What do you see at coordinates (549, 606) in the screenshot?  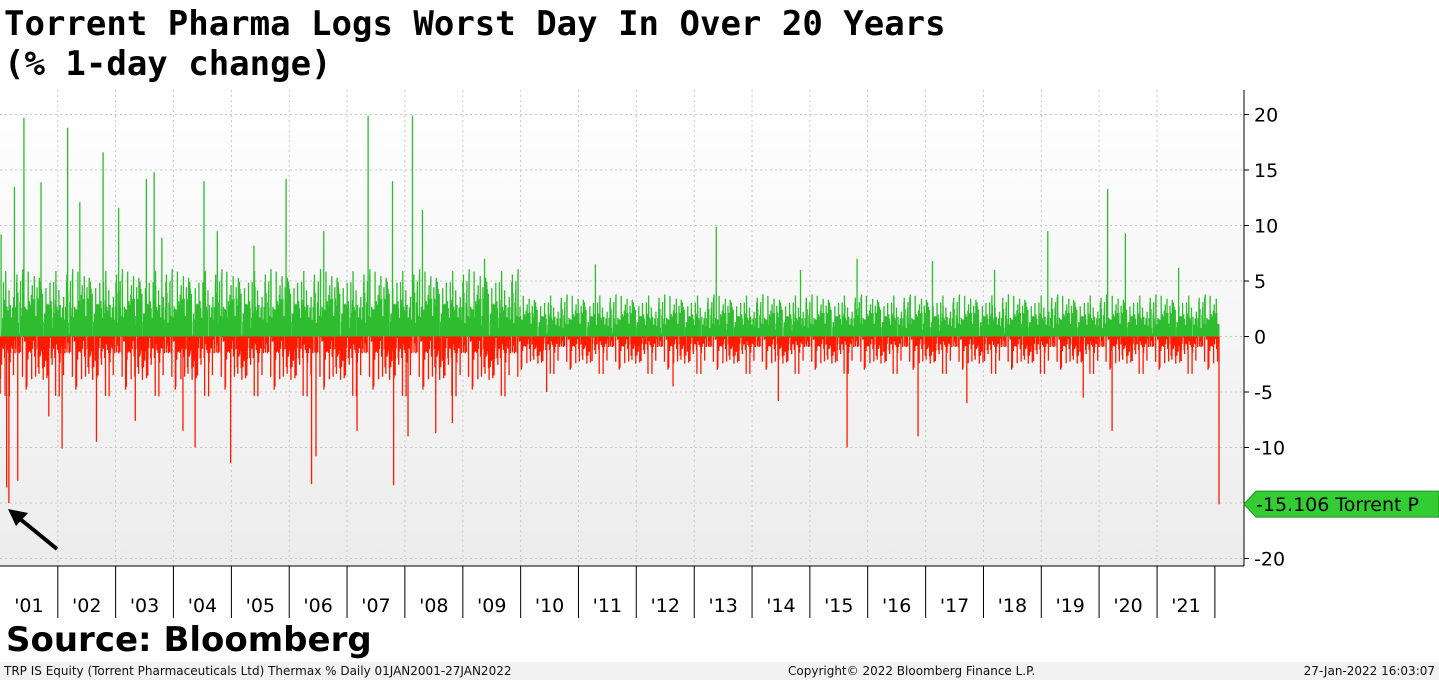 I see `x-tick-label: '10` at bounding box center [549, 606].